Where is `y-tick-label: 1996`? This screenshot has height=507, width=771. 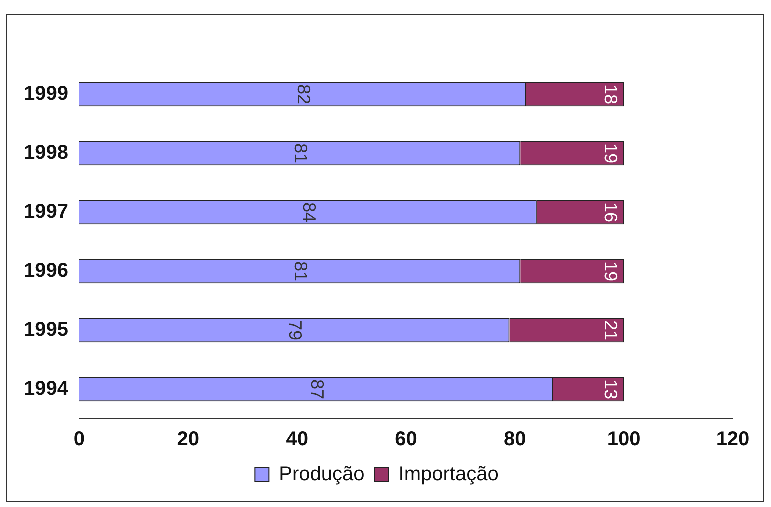 y-tick-label: 1996 is located at coordinates (46, 271).